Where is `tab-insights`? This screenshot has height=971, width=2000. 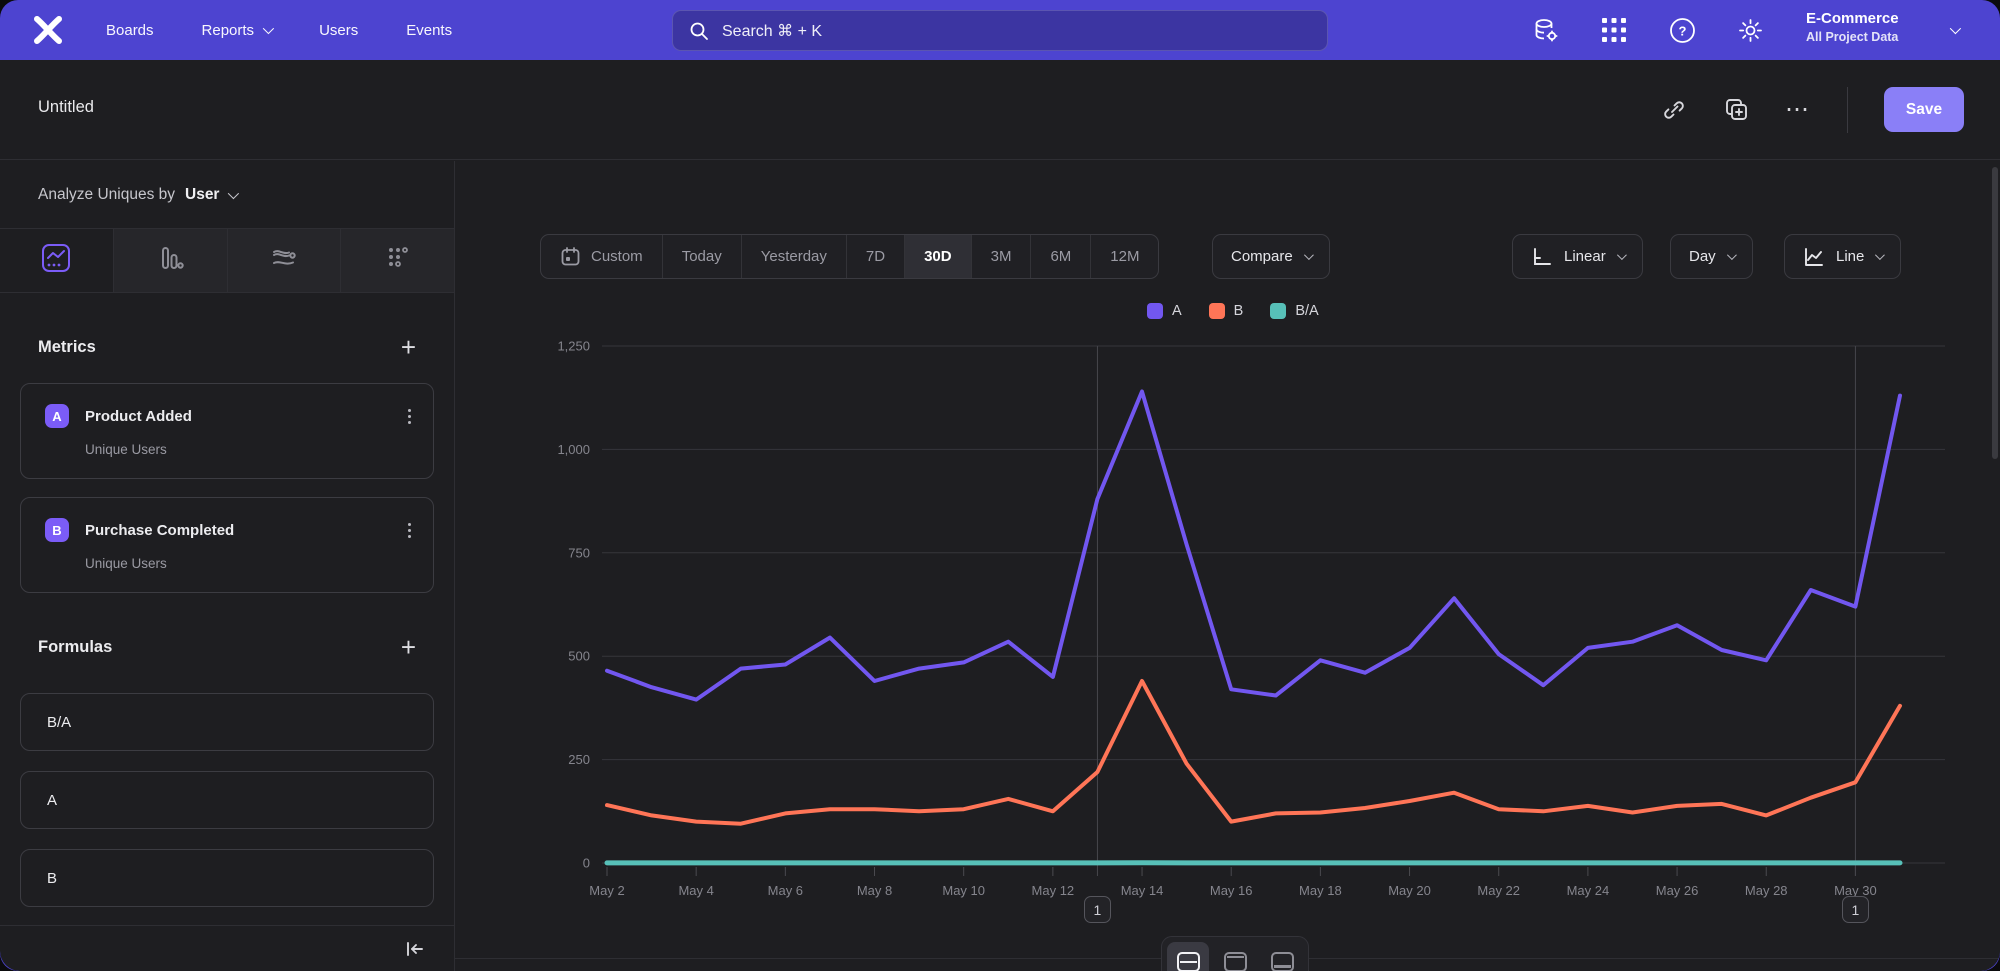 tab-insights is located at coordinates (57, 260).